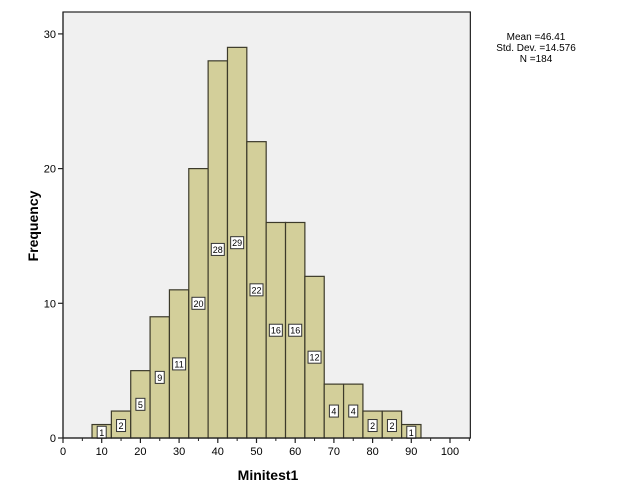 The height and width of the screenshot is (504, 629). I want to click on bar-value-label: 28, so click(217, 249).